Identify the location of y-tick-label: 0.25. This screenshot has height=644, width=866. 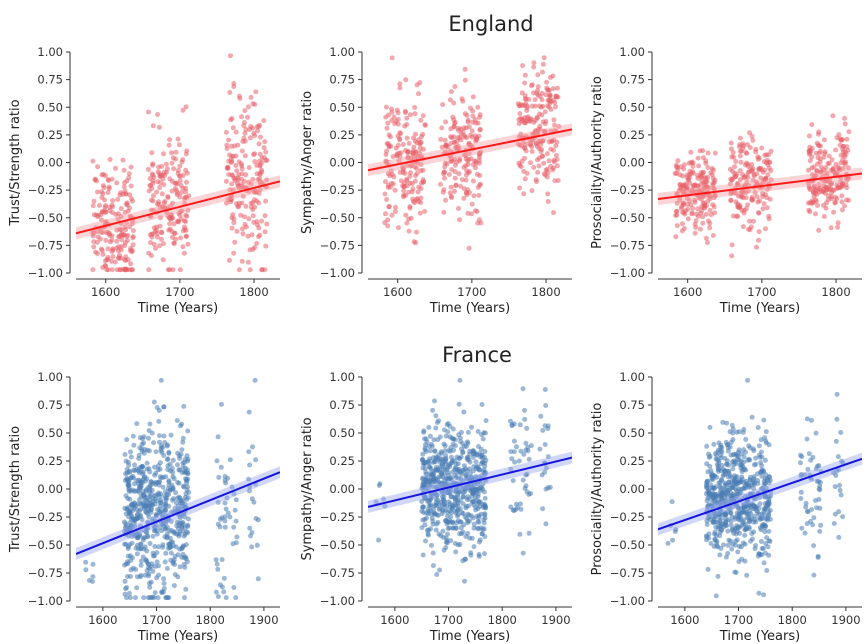
(342, 135).